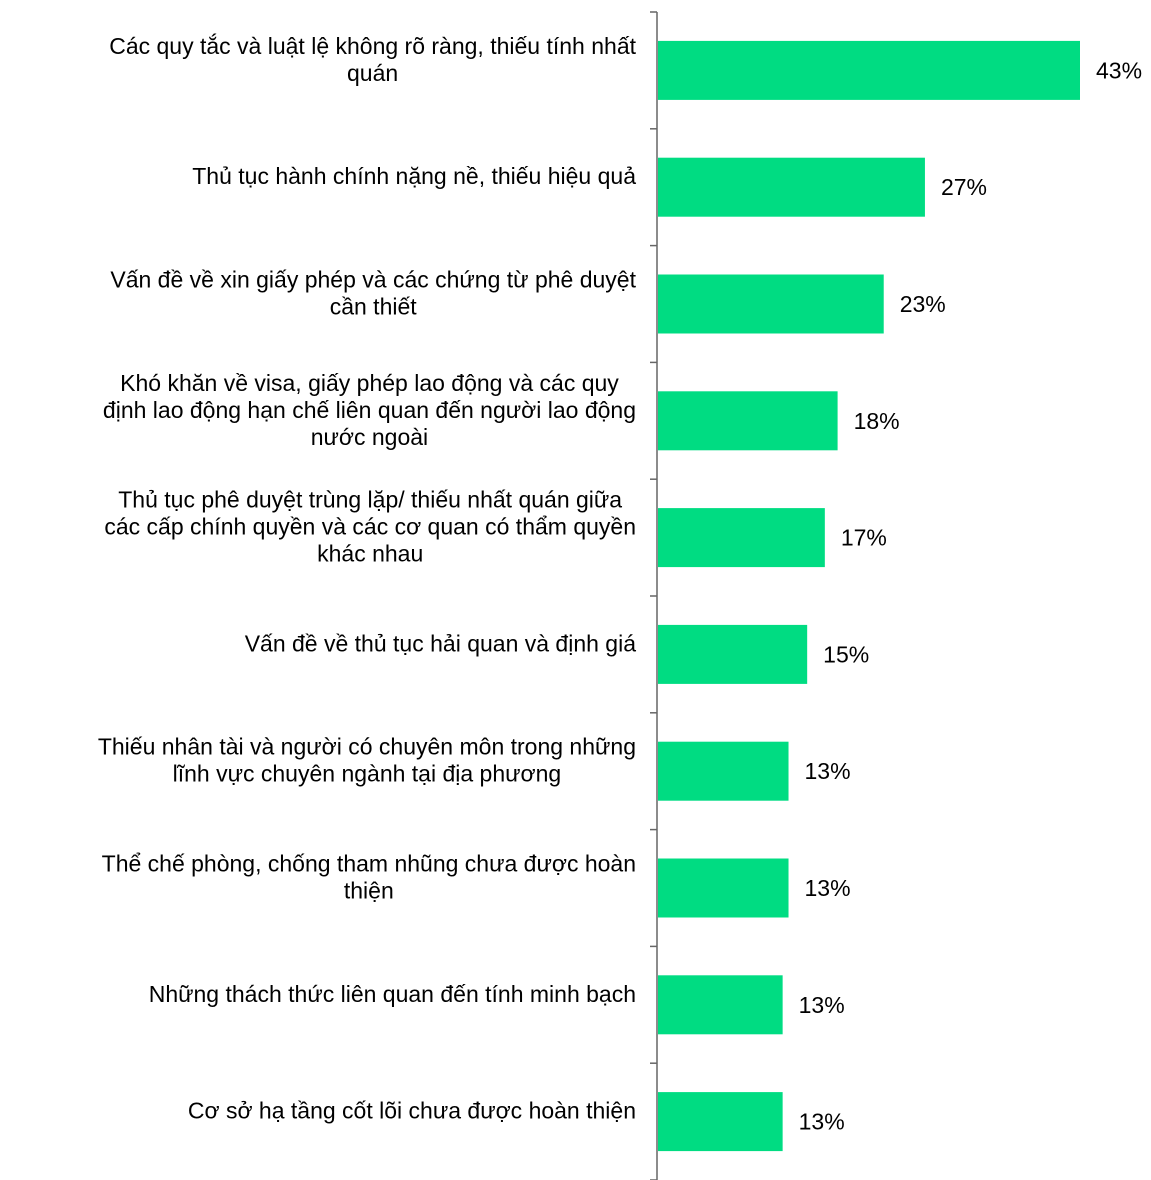 This screenshot has height=1180, width=1151. I want to click on axis-layer, so click(654, 595).